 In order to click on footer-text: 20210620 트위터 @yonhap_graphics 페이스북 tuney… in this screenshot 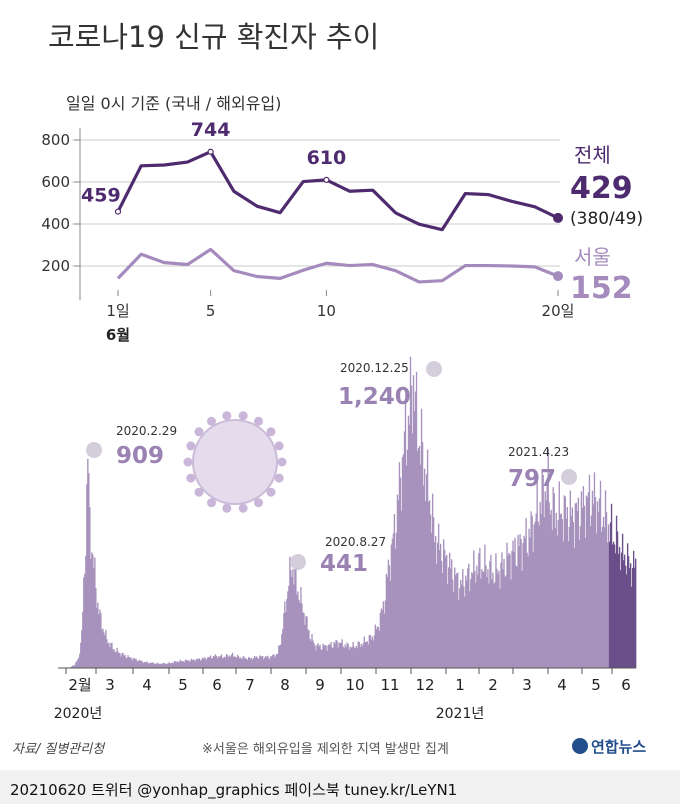, I will do `click(234, 790)`.